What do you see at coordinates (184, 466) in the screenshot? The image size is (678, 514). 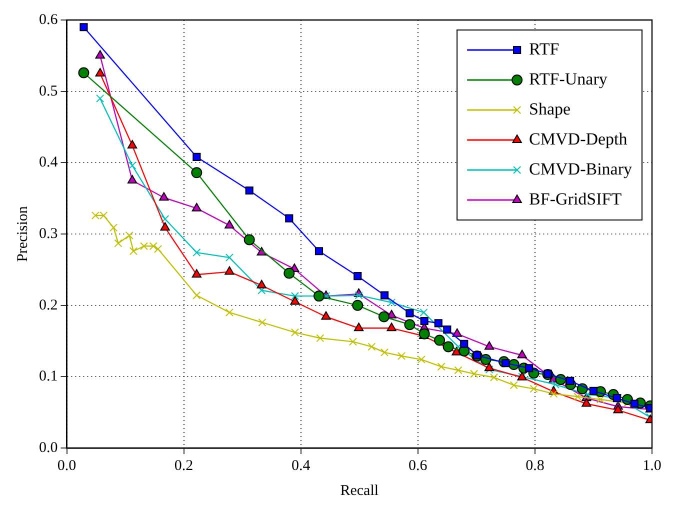 I see `x-tick-label: 0.2` at bounding box center [184, 466].